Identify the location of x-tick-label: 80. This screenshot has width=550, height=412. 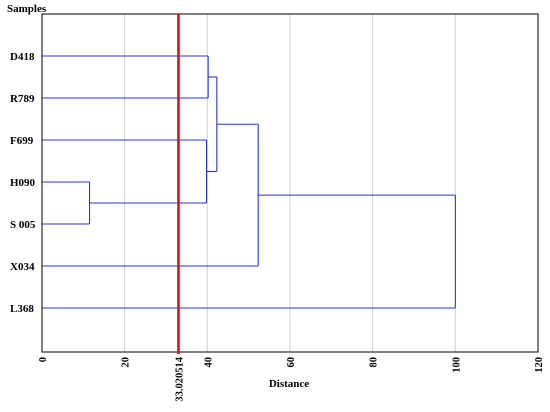
(374, 362).